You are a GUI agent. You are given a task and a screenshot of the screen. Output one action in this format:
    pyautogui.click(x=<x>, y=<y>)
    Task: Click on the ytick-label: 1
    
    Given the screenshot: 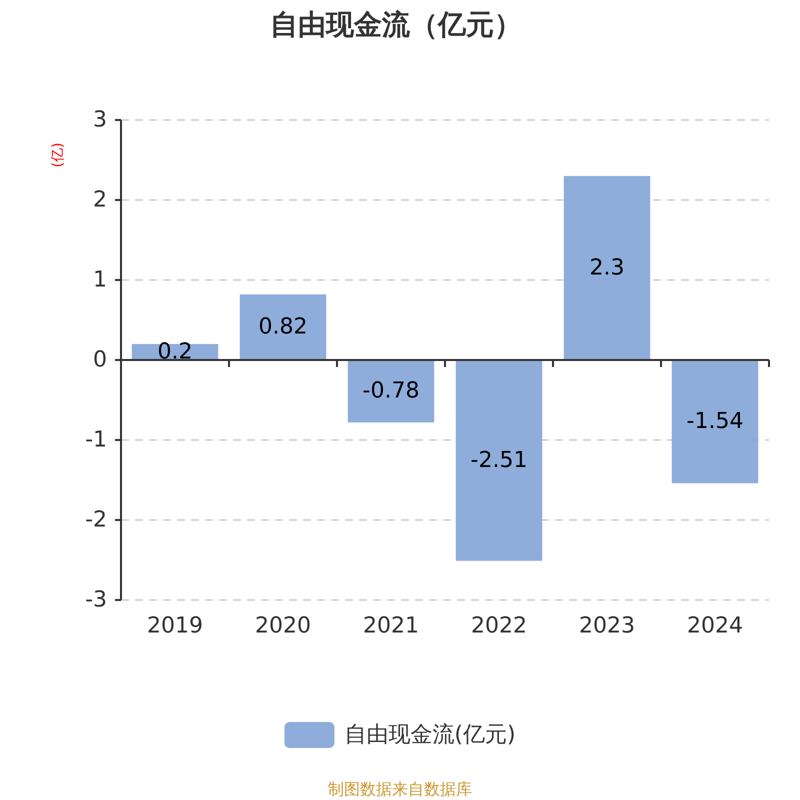 What is the action you would take?
    pyautogui.click(x=100, y=280)
    